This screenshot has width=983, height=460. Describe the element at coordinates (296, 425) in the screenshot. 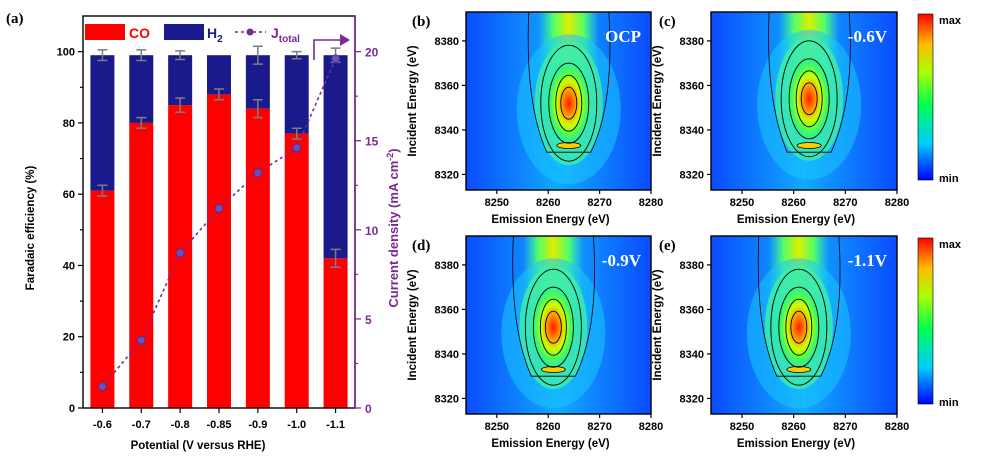

I see `x-tick-label: -1.0` at that location.